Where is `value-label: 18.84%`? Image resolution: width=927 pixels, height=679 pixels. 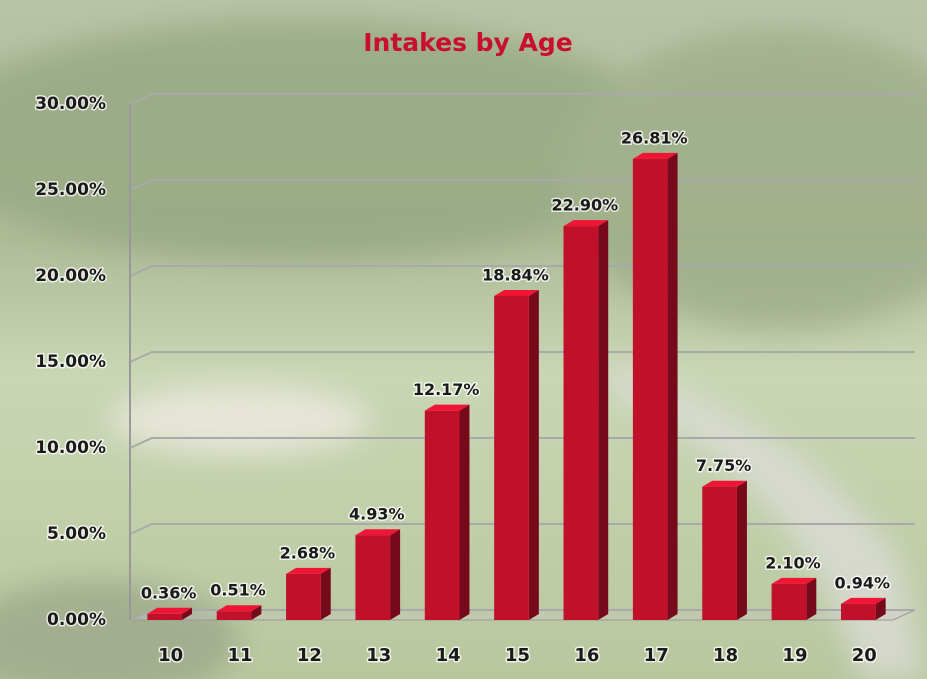
value-label: 18.84% is located at coordinates (515, 274).